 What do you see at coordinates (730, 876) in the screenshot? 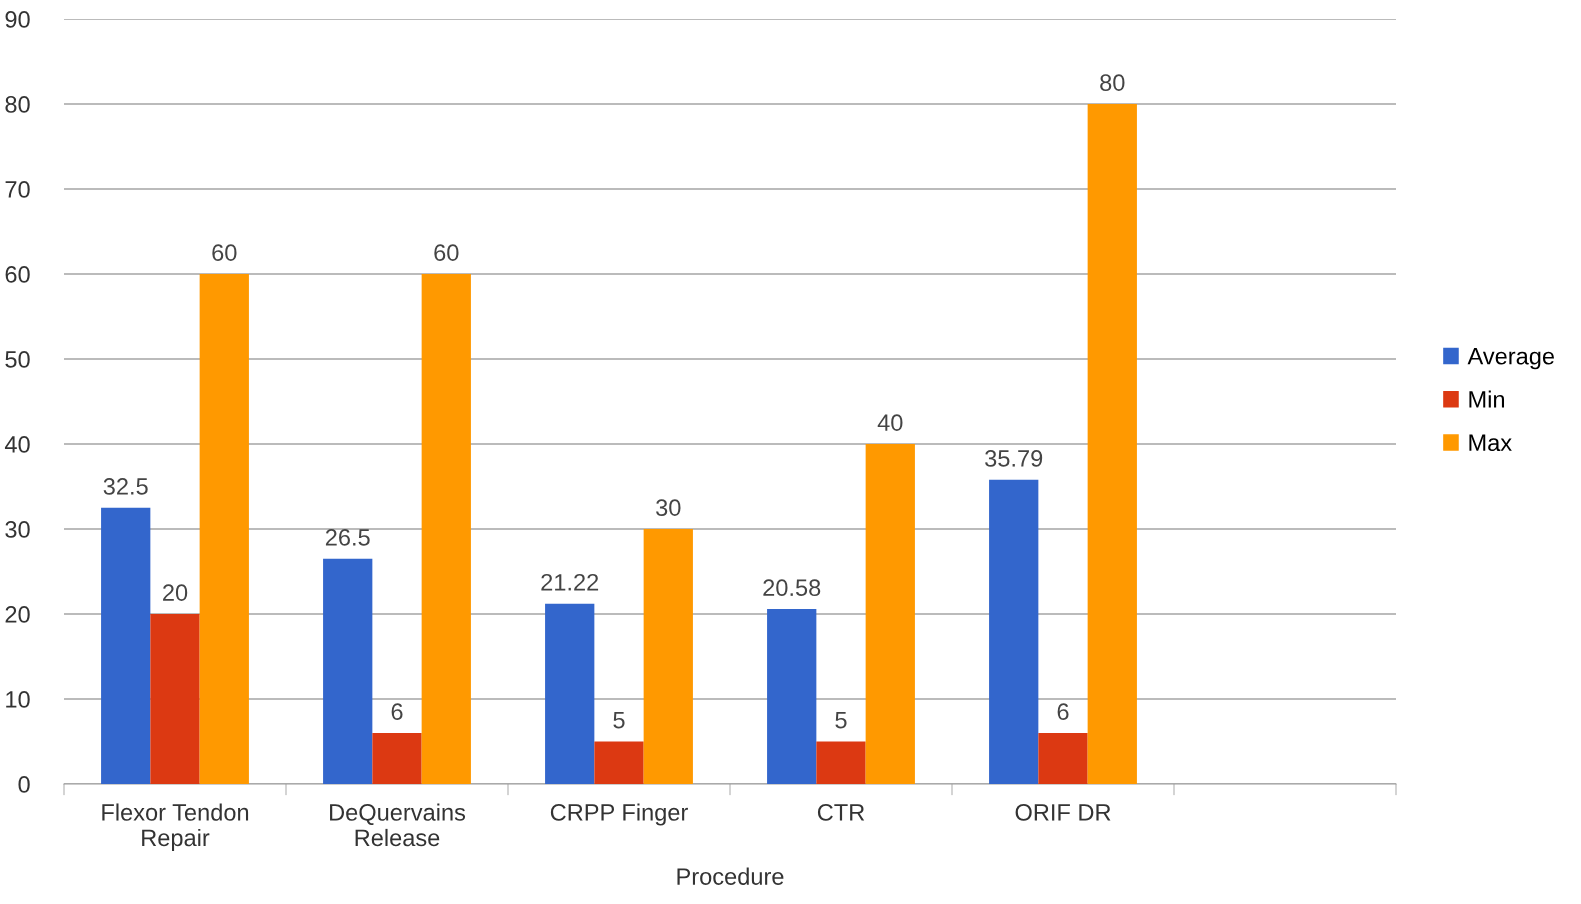
I see `x-axis-title: Procedure` at bounding box center [730, 876].